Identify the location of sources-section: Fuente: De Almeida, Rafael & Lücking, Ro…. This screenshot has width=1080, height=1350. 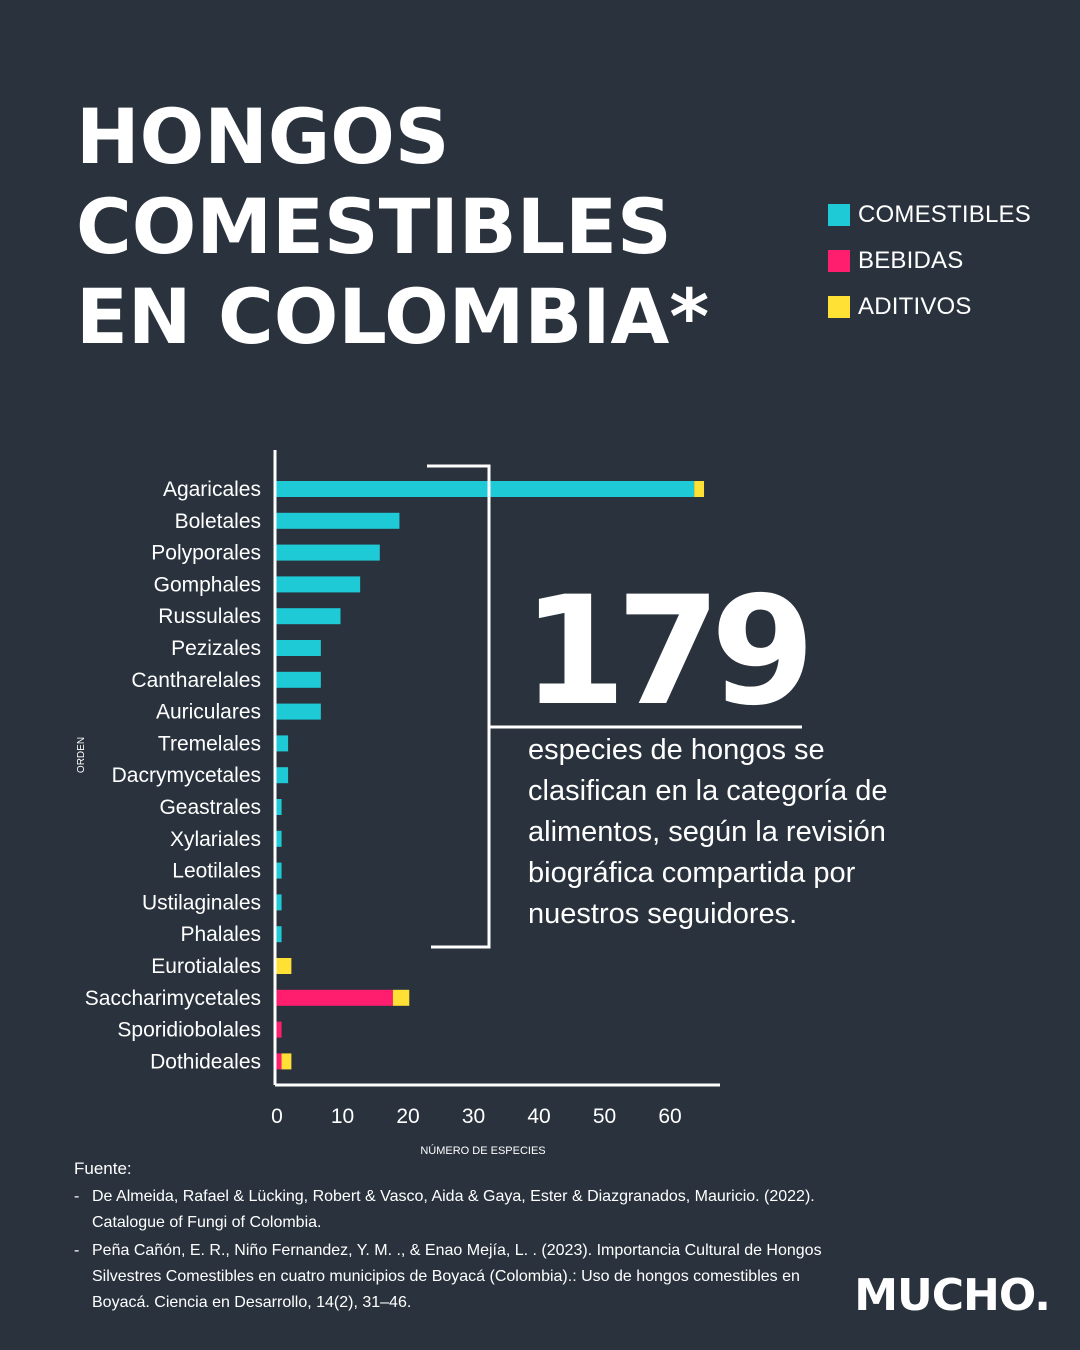
(463, 1236).